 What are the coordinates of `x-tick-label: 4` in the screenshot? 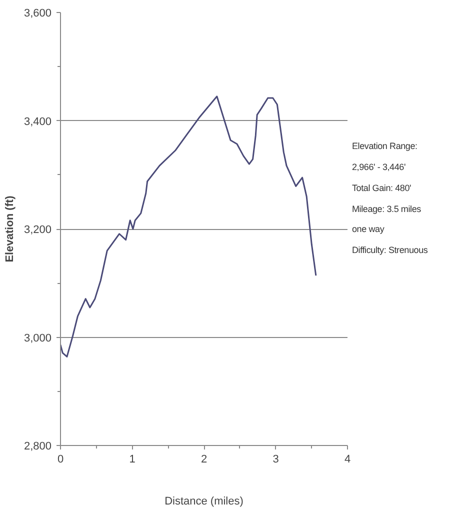 It's located at (347, 460).